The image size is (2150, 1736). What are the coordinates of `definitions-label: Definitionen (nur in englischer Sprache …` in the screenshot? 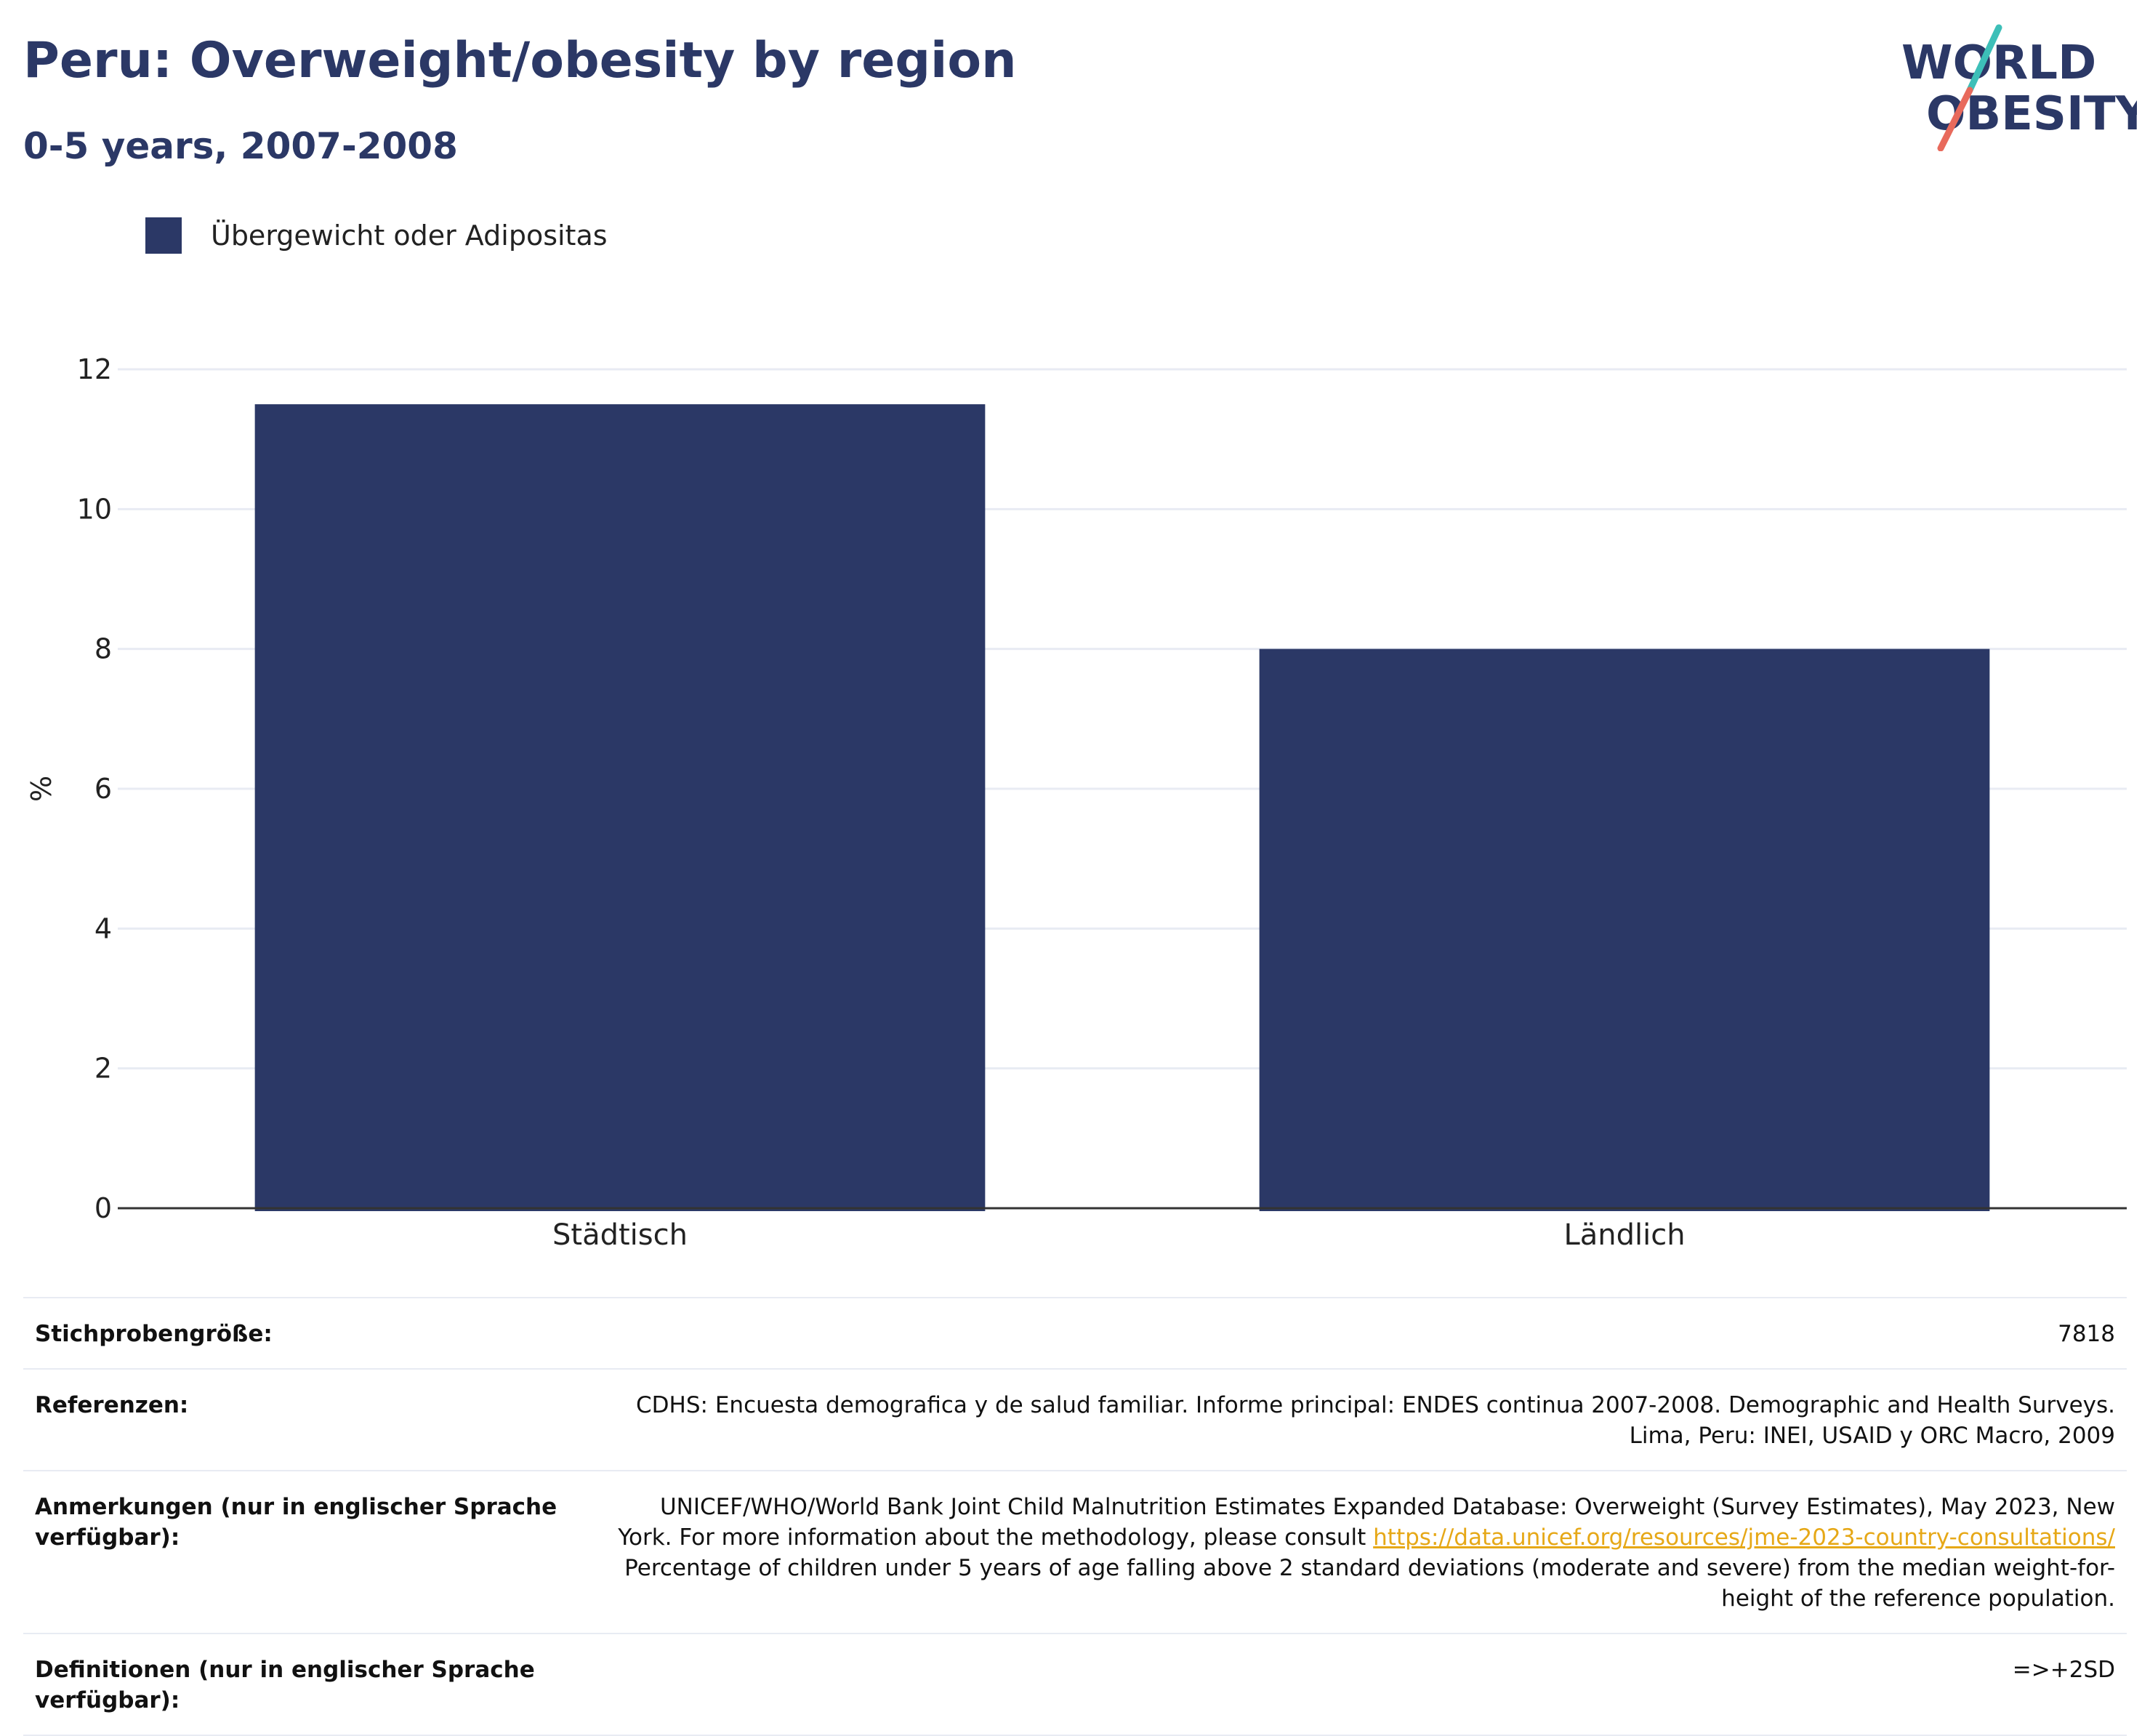 It's located at (285, 1685).